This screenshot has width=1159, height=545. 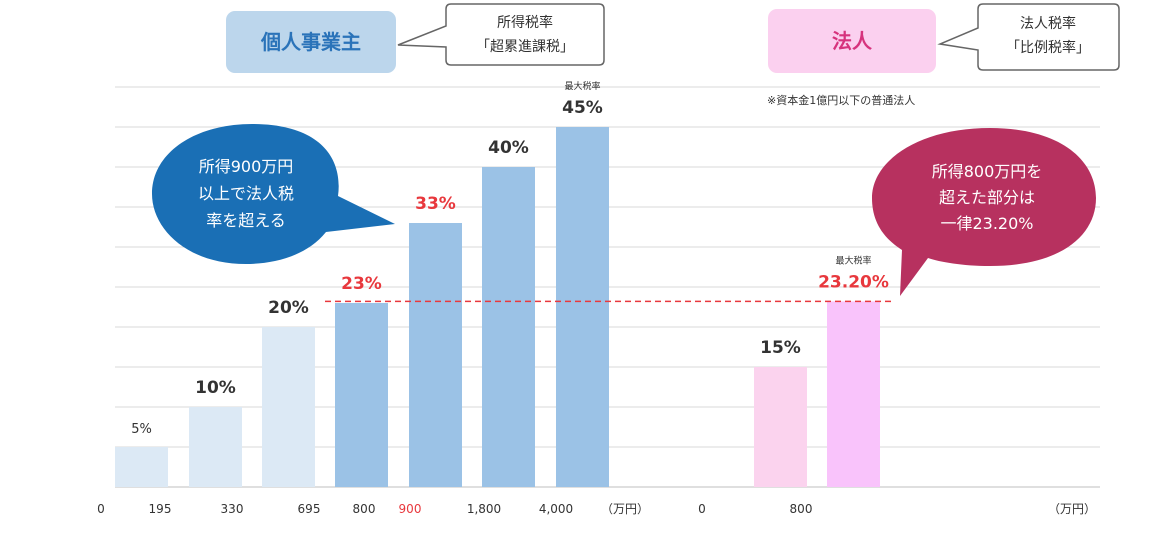 I want to click on bubble-right-line-3: 一律23.20%, so click(x=986, y=223).